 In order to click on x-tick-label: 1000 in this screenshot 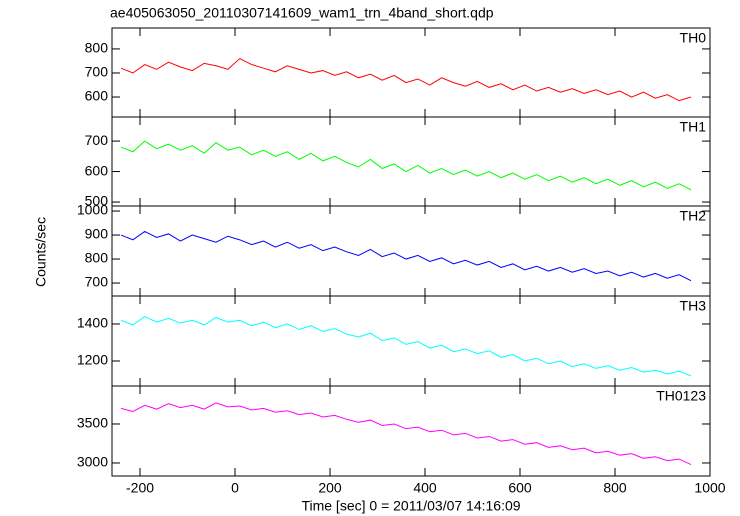, I will do `click(709, 488)`.